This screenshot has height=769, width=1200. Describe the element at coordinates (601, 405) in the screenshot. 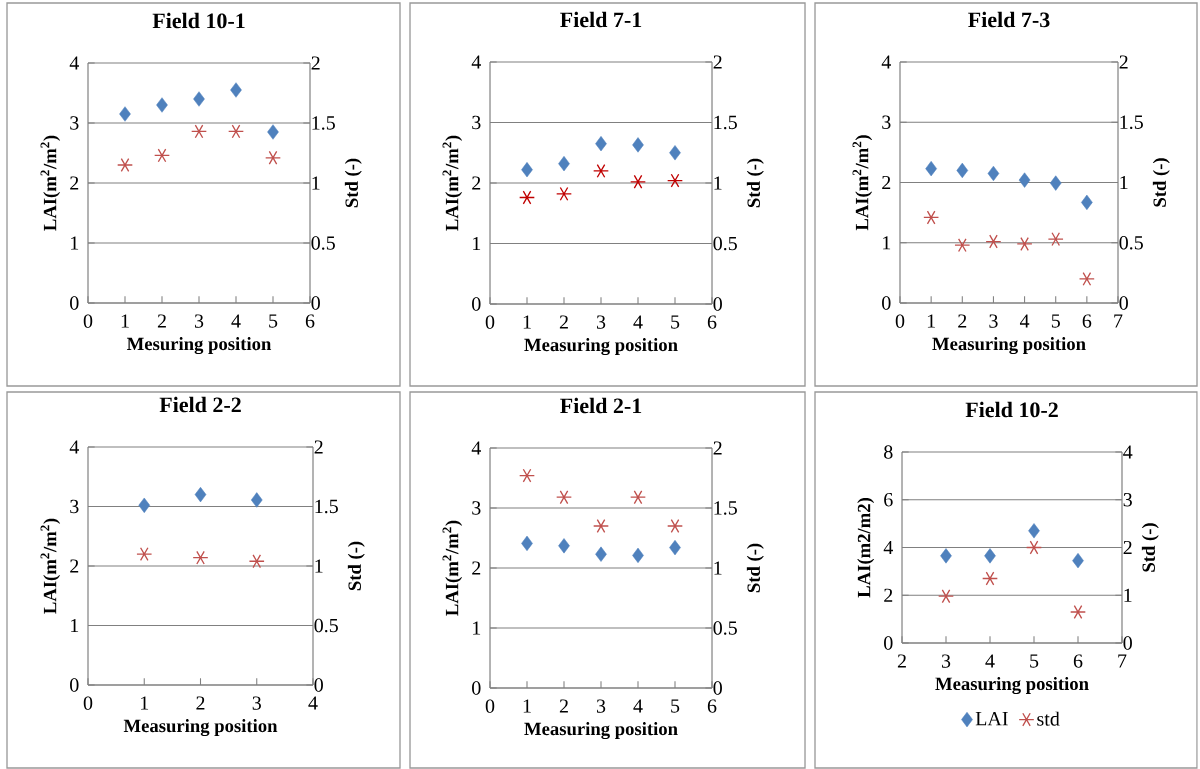

I see `chart-title: Field 2-1` at that location.